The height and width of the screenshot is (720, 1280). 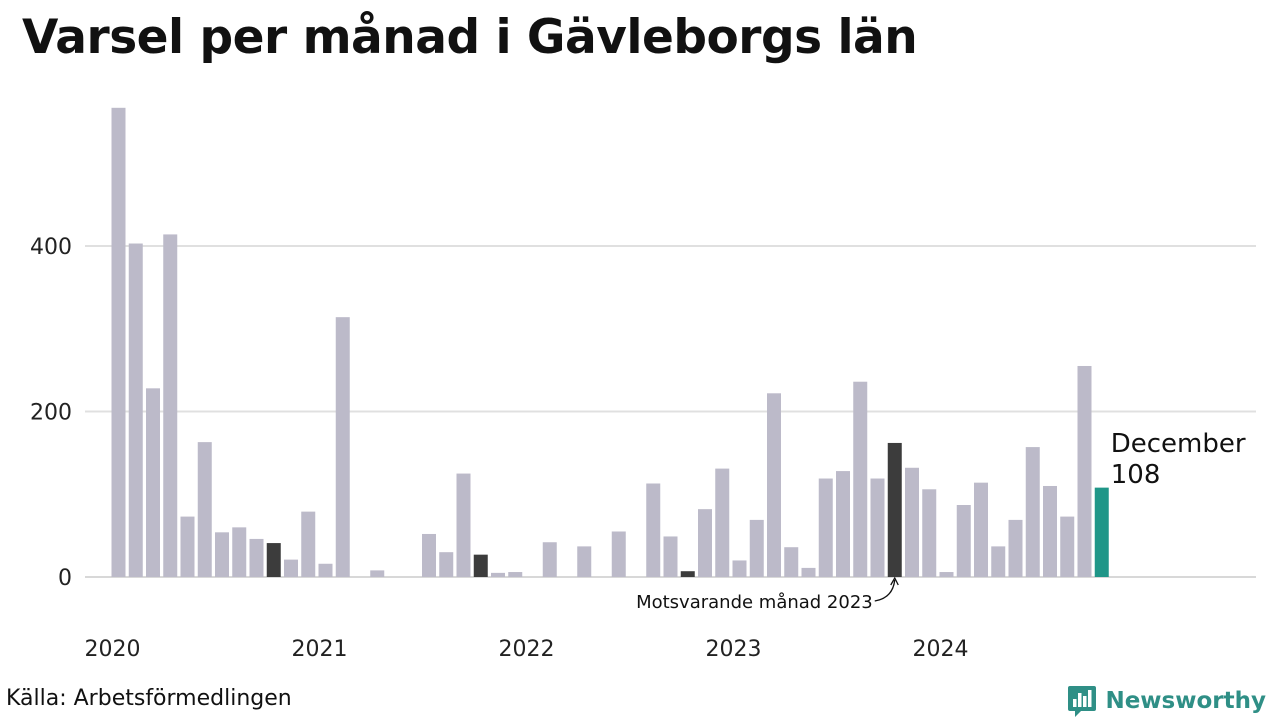 I want to click on x-tick-label: 2020, so click(x=113, y=649).